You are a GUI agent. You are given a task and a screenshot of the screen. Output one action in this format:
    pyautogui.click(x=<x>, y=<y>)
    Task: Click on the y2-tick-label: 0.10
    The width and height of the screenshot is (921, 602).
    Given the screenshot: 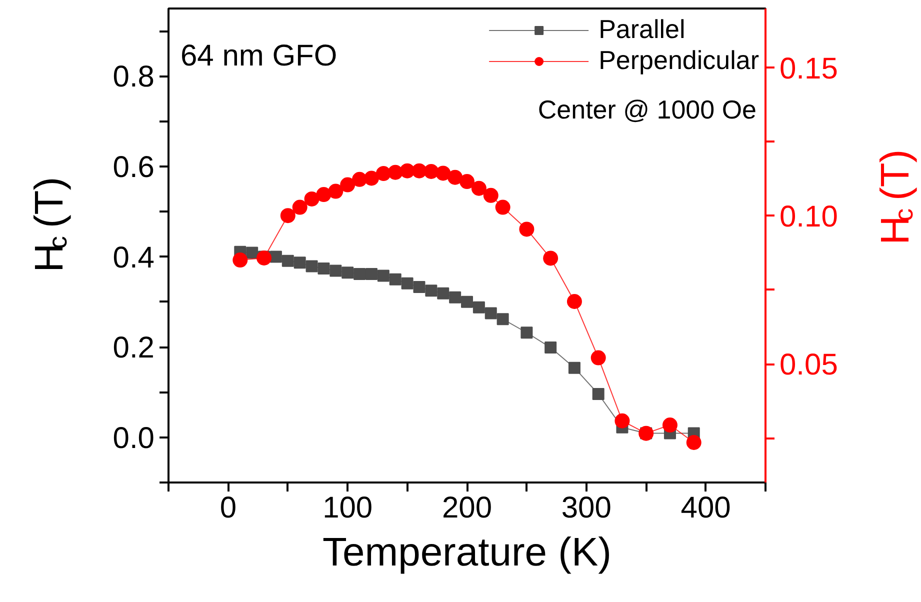 What is the action you would take?
    pyautogui.click(x=809, y=217)
    